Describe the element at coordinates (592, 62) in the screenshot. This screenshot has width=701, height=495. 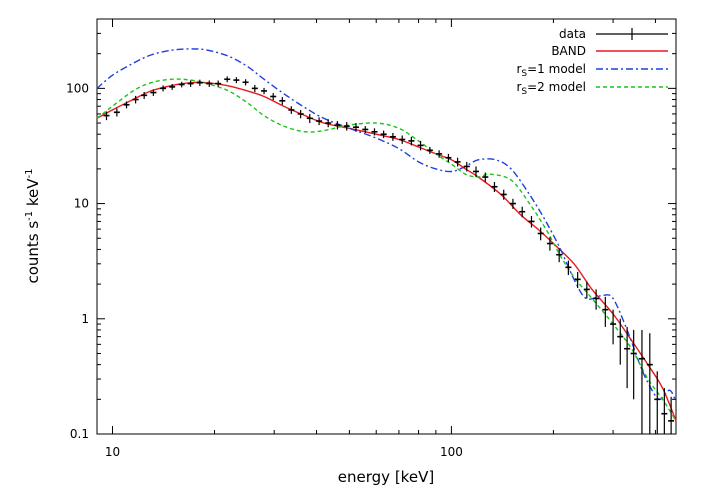
I see `legend: data BAND rS=1 model rS=2 model` at that location.